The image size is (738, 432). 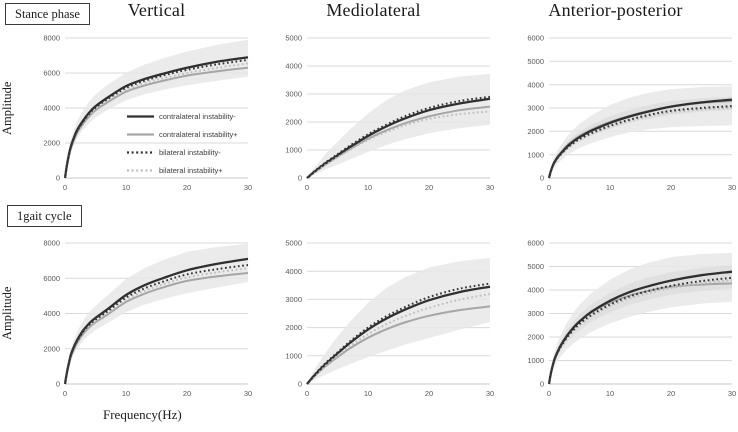 What do you see at coordinates (44, 216) in the screenshot?
I see `gait-cycle-label-box: 1gait cycle` at bounding box center [44, 216].